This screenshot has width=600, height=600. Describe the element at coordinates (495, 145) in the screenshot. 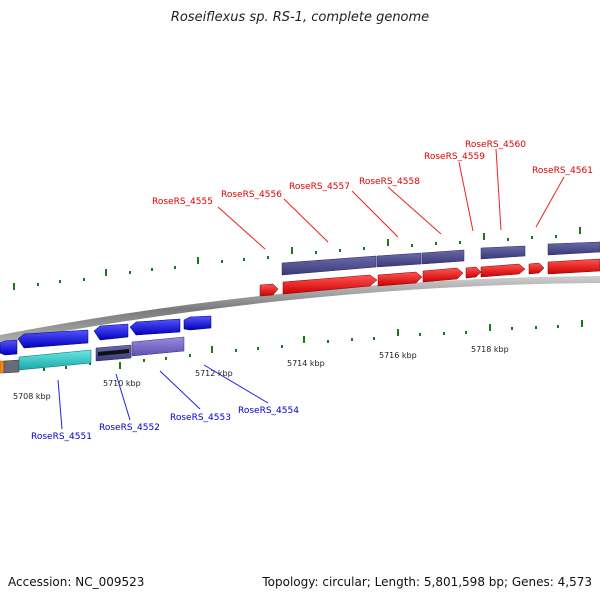

I see `gene-label-upper: RoseRS_4560` at that location.